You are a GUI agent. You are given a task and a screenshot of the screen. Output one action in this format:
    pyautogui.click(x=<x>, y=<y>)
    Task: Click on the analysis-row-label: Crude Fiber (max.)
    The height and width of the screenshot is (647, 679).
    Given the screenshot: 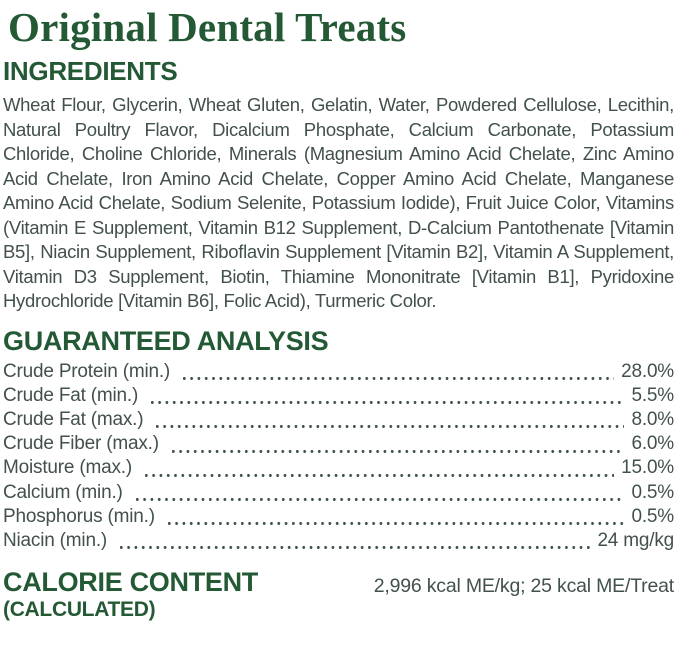 What is the action you would take?
    pyautogui.click(x=81, y=444)
    